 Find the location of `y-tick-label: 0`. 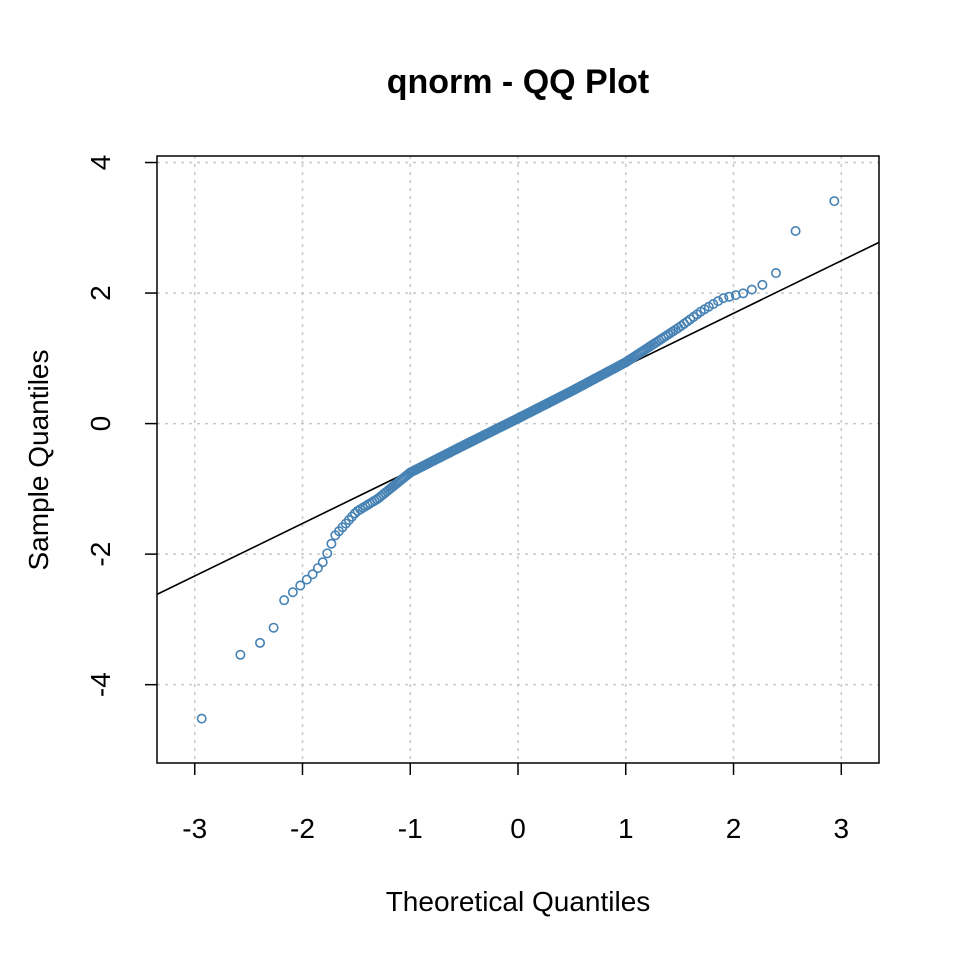

y-tick-label: 0 is located at coordinates (100, 424).